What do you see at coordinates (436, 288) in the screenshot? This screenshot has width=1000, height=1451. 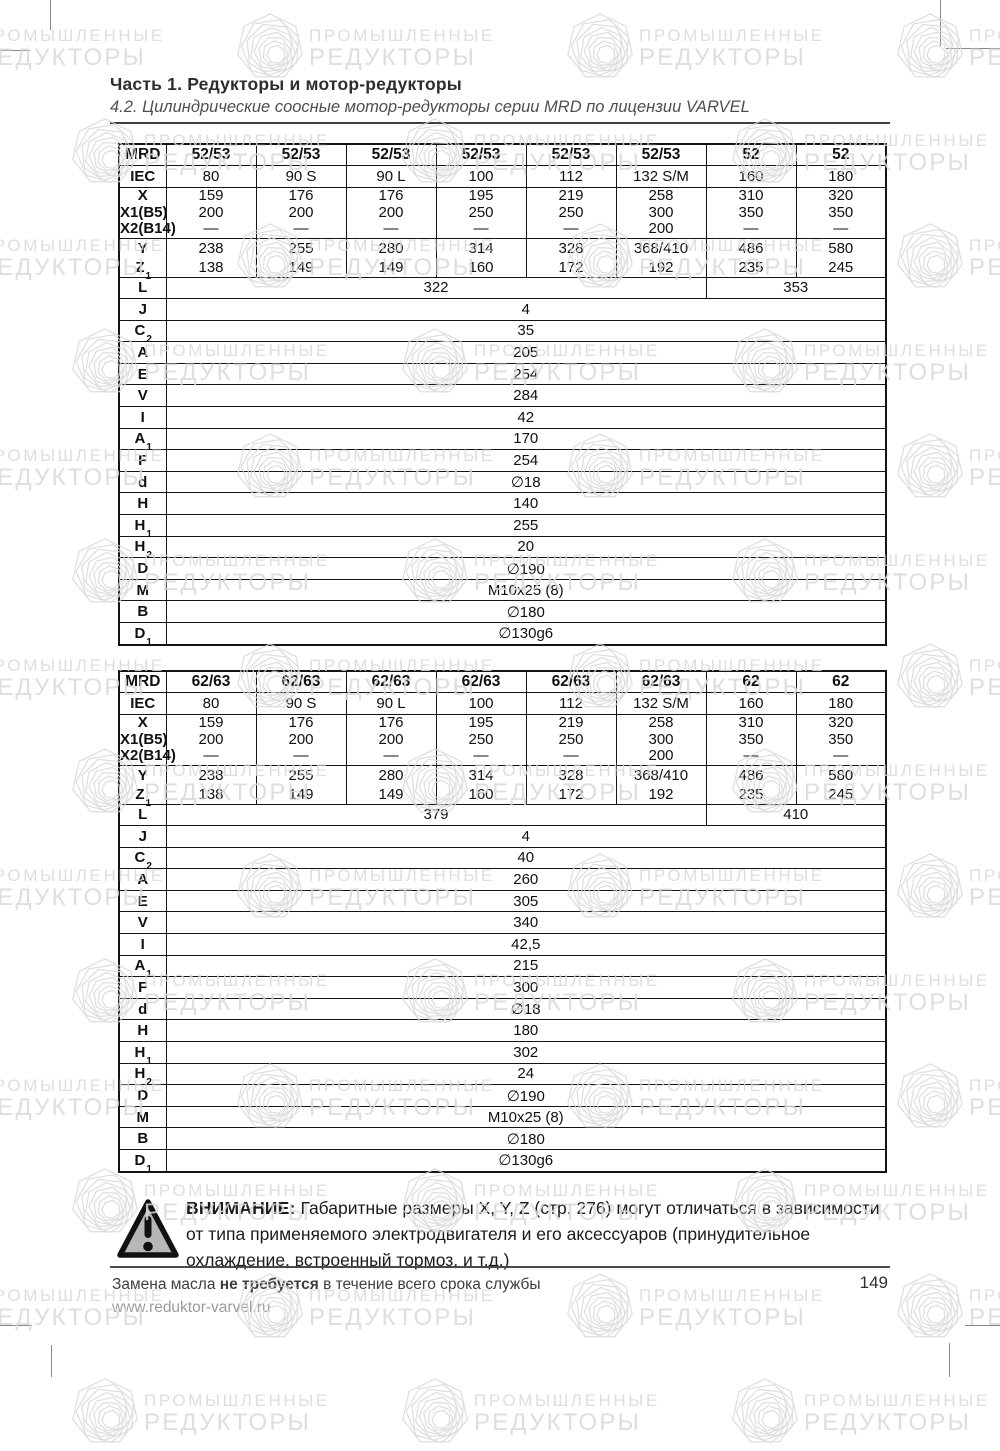 I see `l-value-left: 322` at bounding box center [436, 288].